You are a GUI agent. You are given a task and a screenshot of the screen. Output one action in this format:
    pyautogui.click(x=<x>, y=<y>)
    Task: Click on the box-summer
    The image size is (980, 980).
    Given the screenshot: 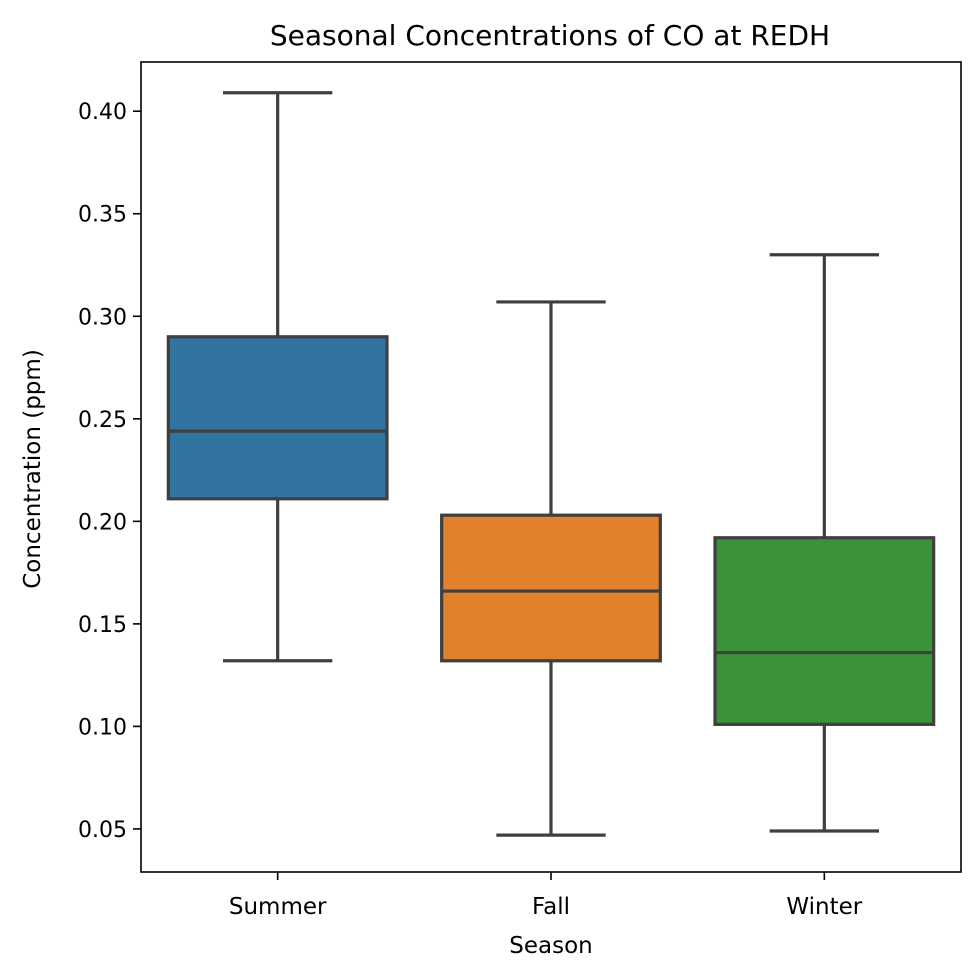 What is the action you would take?
    pyautogui.click(x=277, y=377)
    